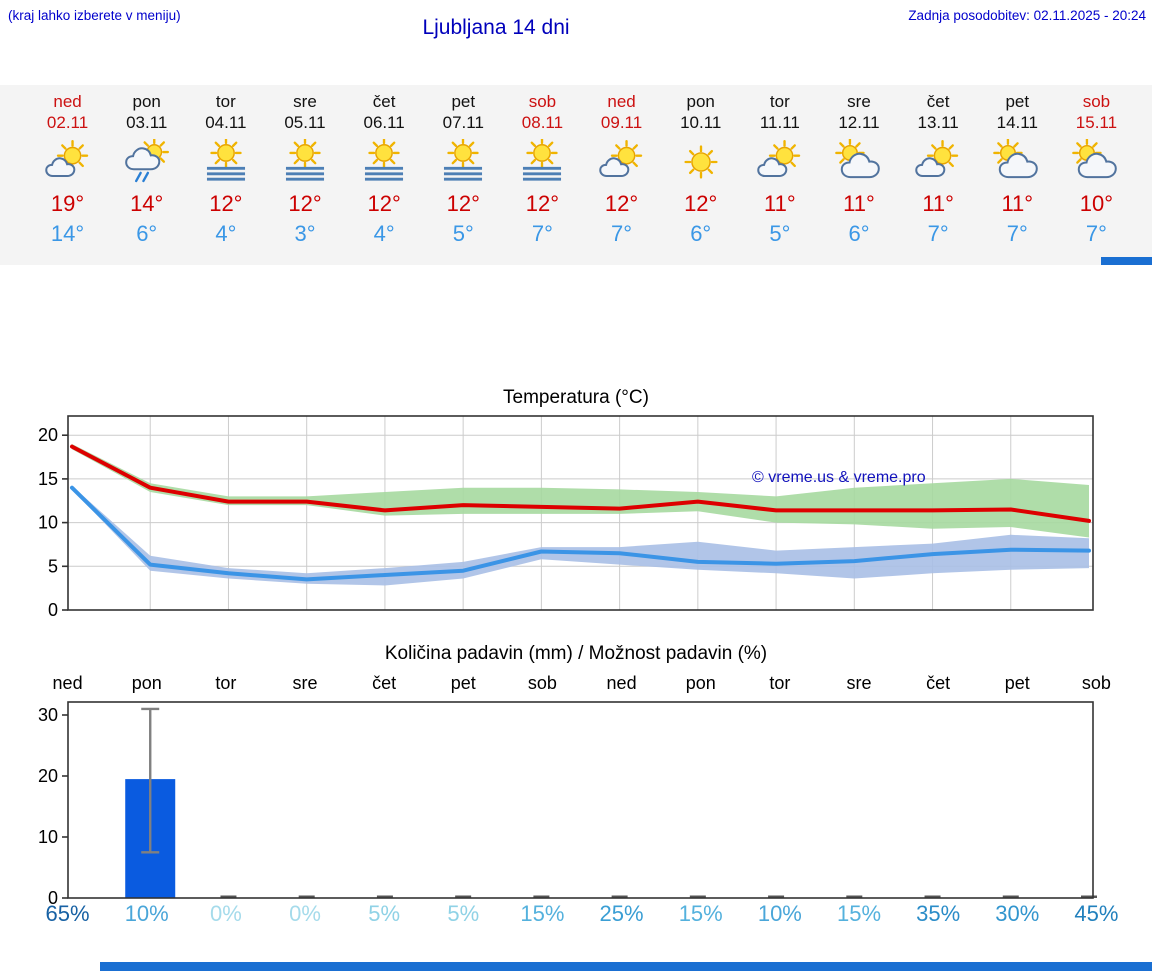 This screenshot has height=975, width=1152. What do you see at coordinates (67, 233) in the screenshot?
I see `day-low-temp: 14°` at bounding box center [67, 233].